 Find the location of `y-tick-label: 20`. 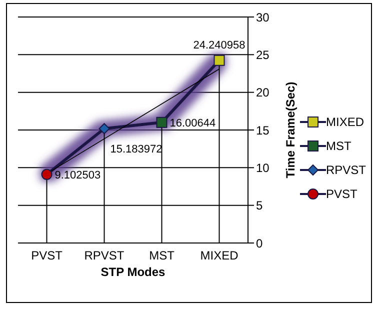

y-tick-label: 20 is located at coordinates (263, 93).